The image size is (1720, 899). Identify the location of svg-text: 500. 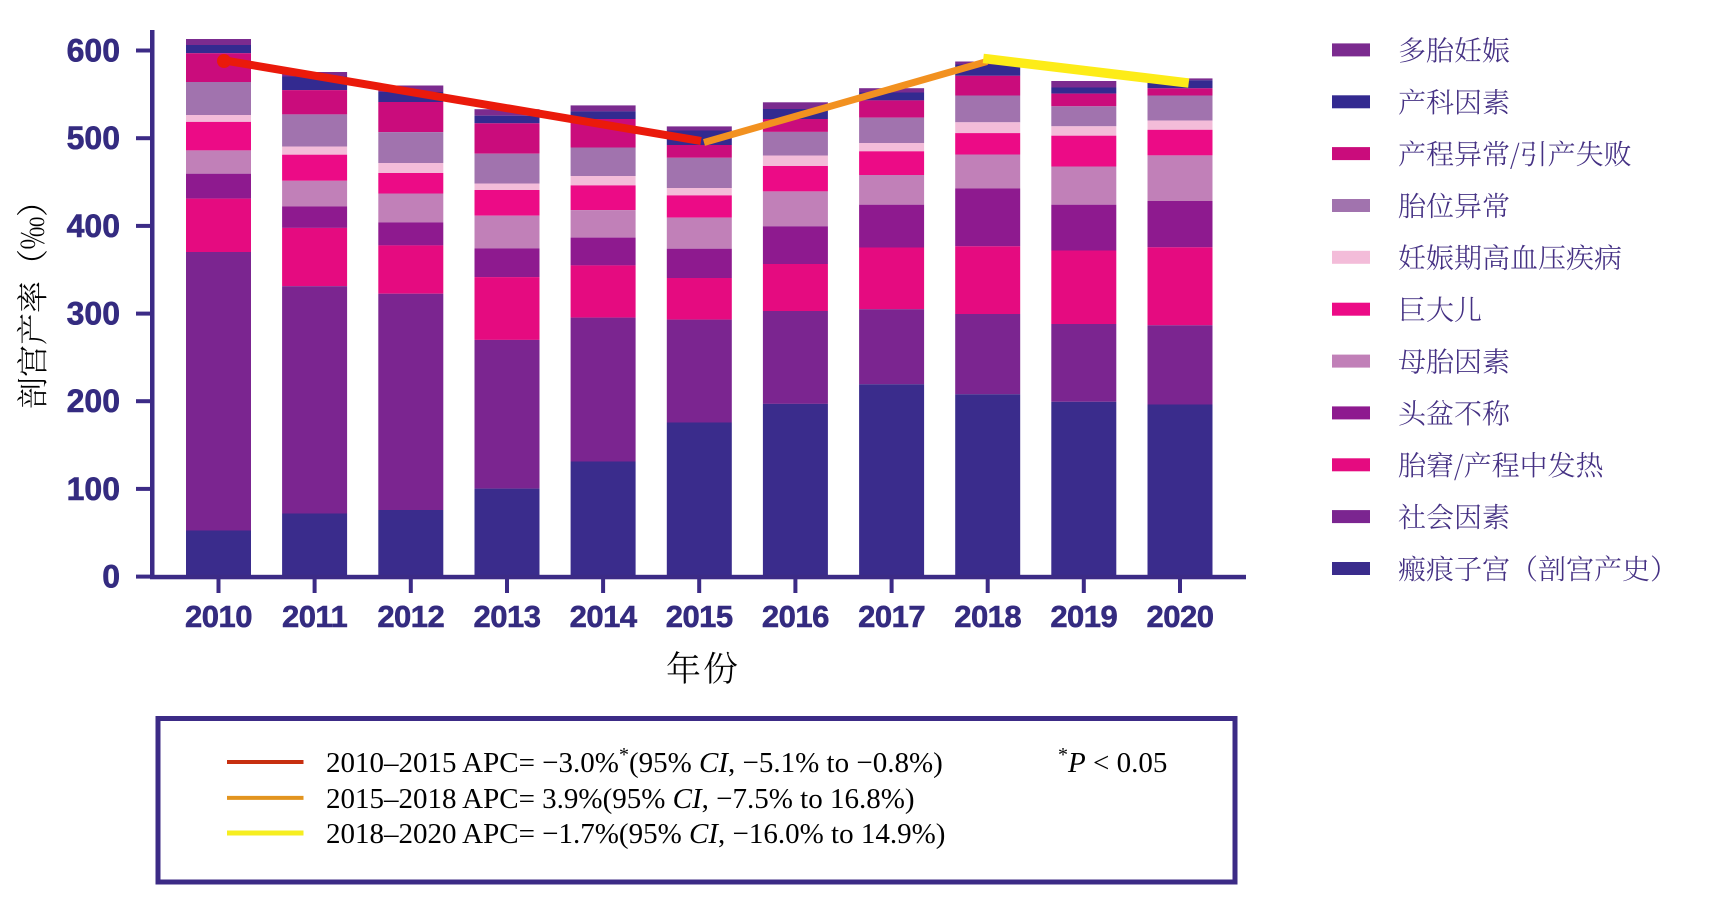
(93, 138).